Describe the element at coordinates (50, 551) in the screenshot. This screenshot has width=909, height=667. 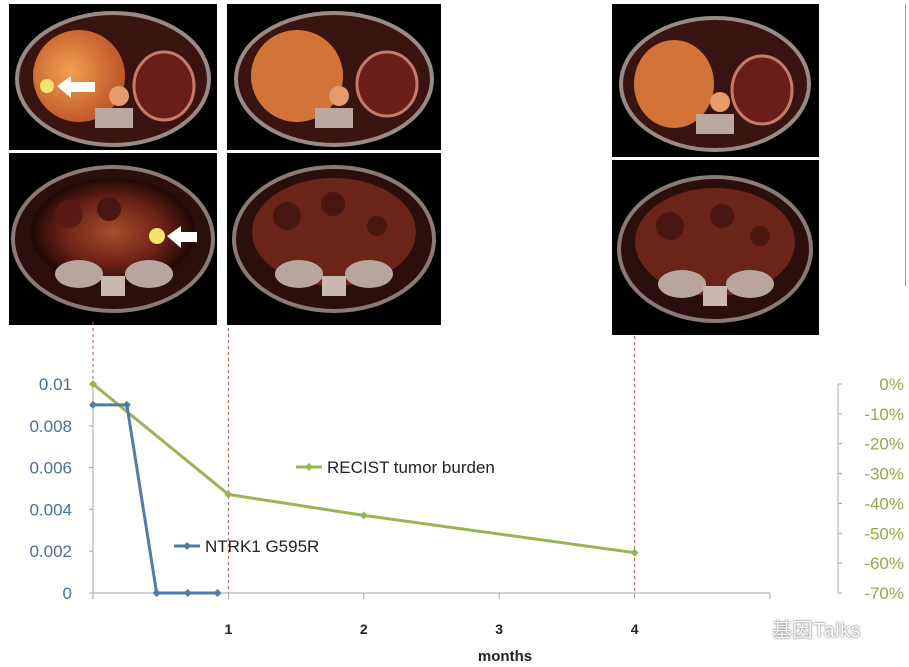
I see `left-tick-label: 0.002` at that location.